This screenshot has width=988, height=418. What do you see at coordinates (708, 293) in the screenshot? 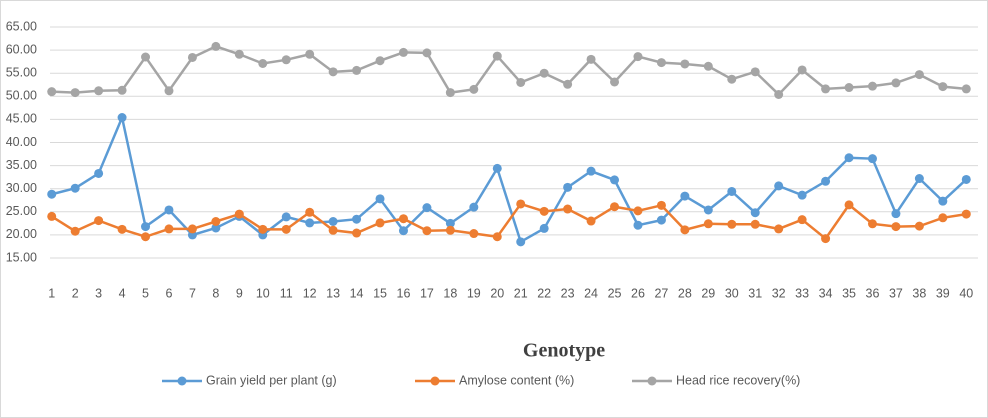
I see `x-tick-label: 29` at bounding box center [708, 293].